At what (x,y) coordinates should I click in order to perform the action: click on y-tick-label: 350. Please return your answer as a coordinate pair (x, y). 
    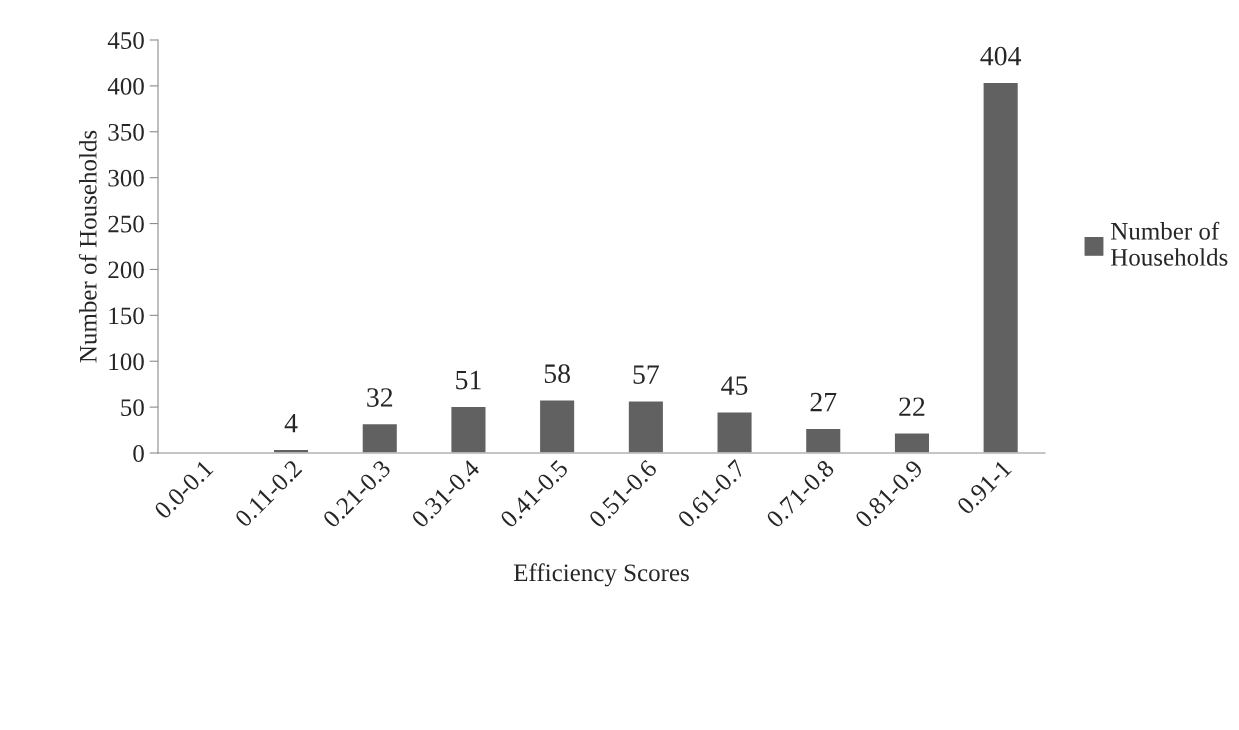
    Looking at the image, I should click on (126, 132).